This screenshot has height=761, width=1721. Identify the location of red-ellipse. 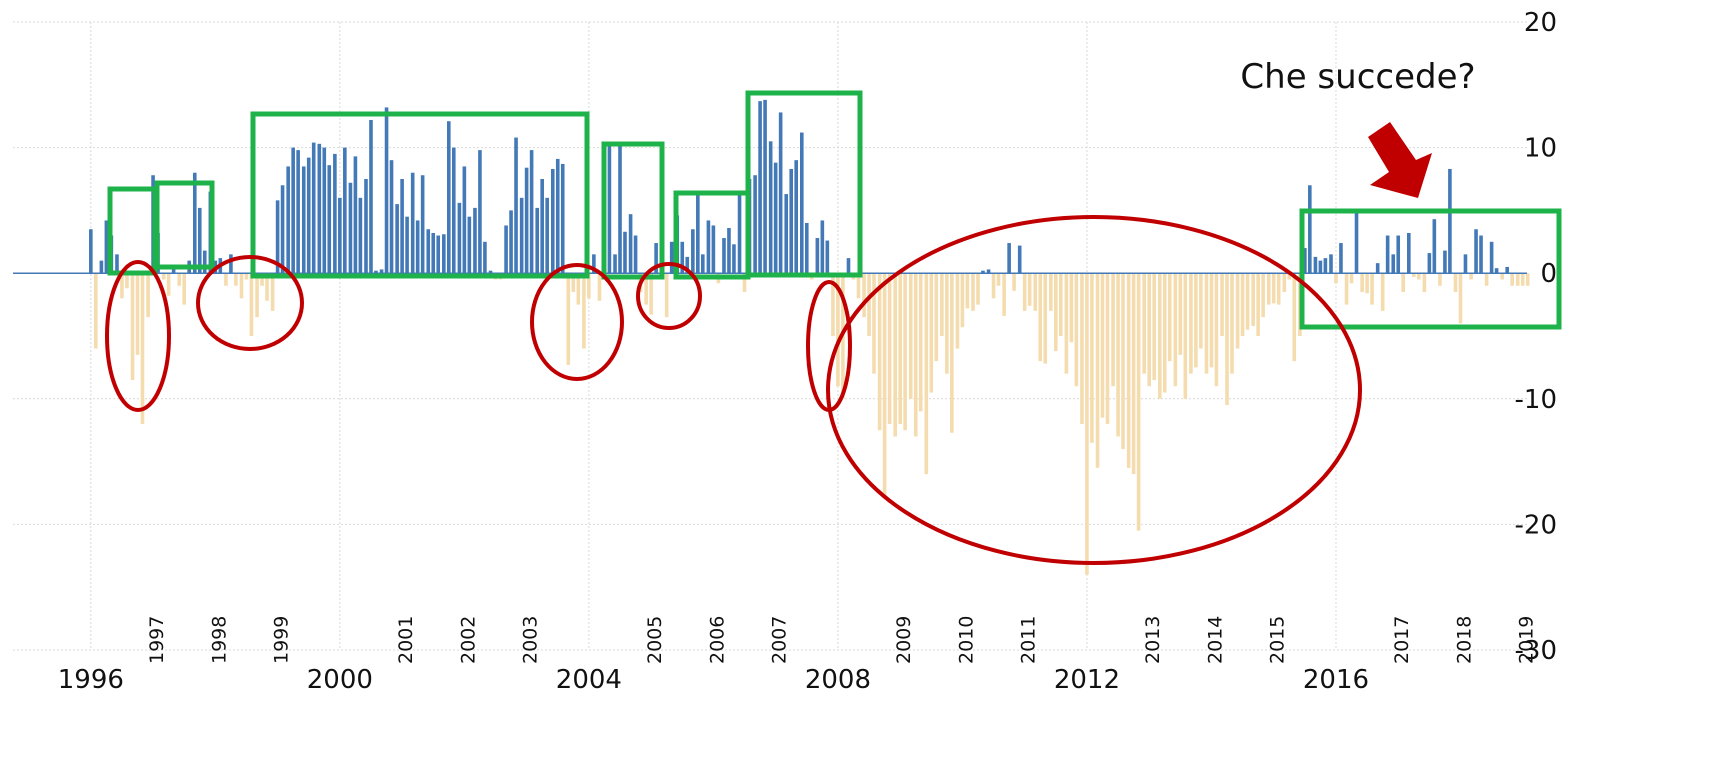
(669, 296).